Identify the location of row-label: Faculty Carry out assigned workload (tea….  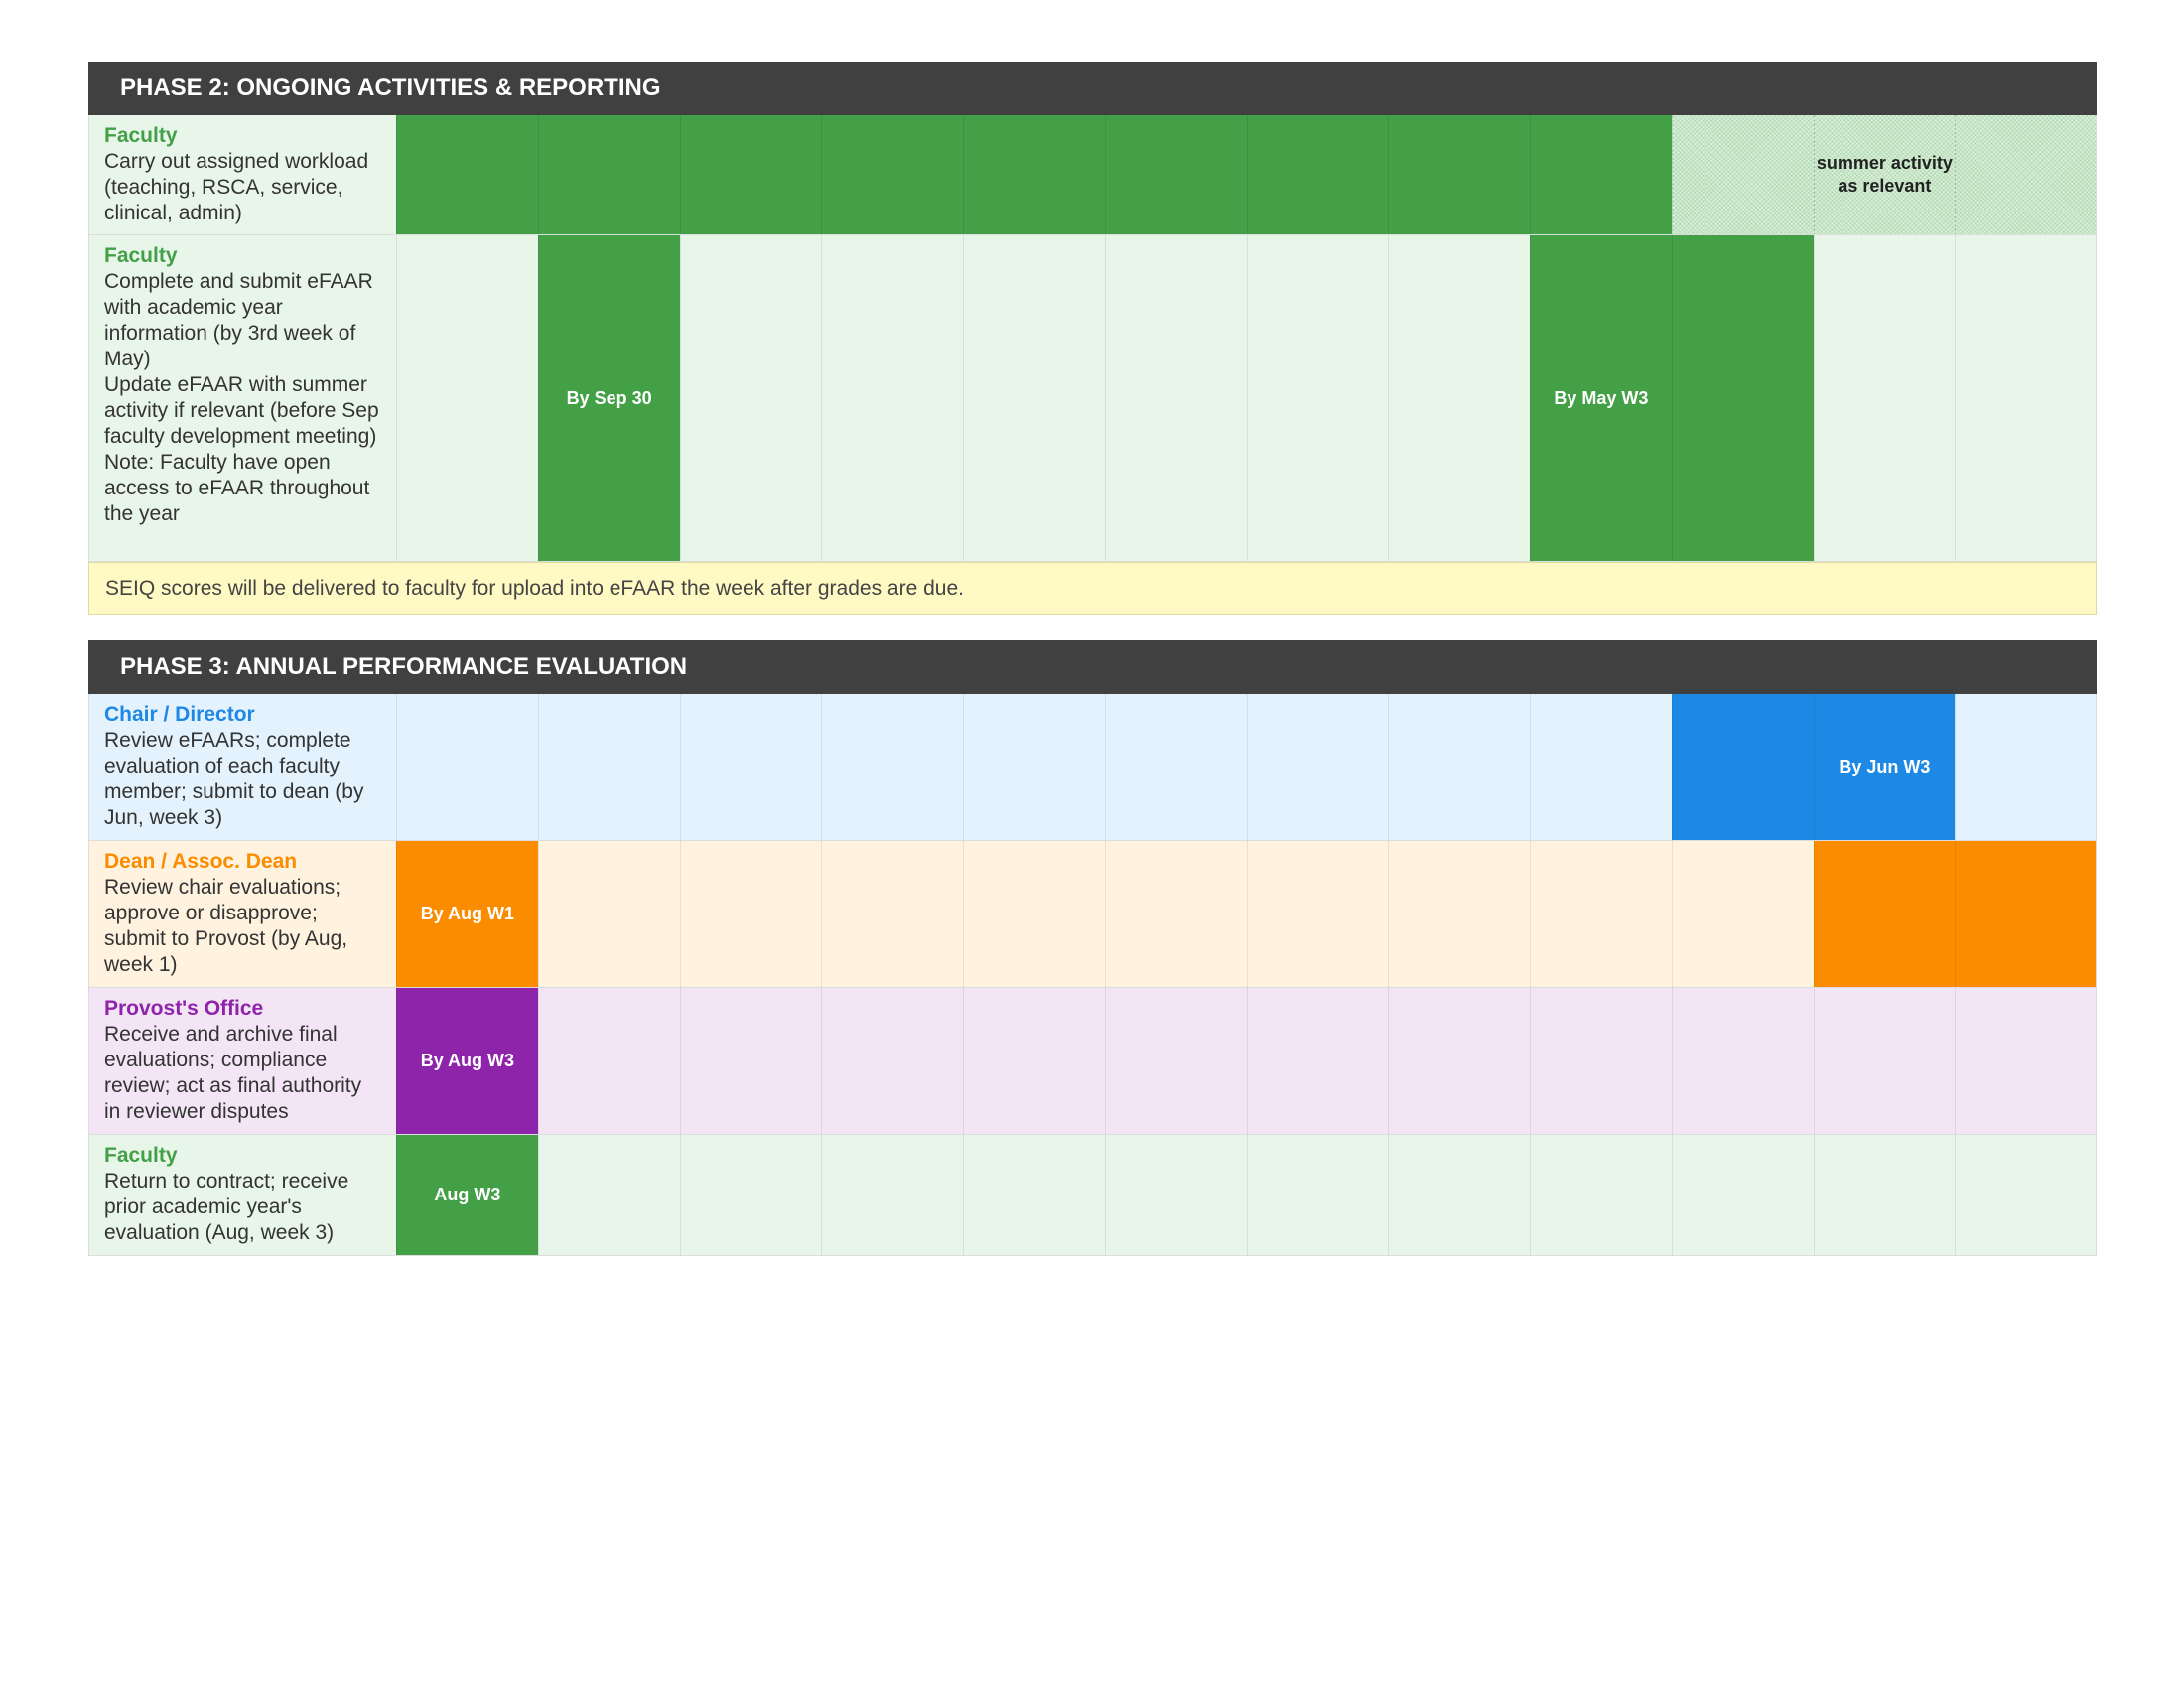
(242, 174).